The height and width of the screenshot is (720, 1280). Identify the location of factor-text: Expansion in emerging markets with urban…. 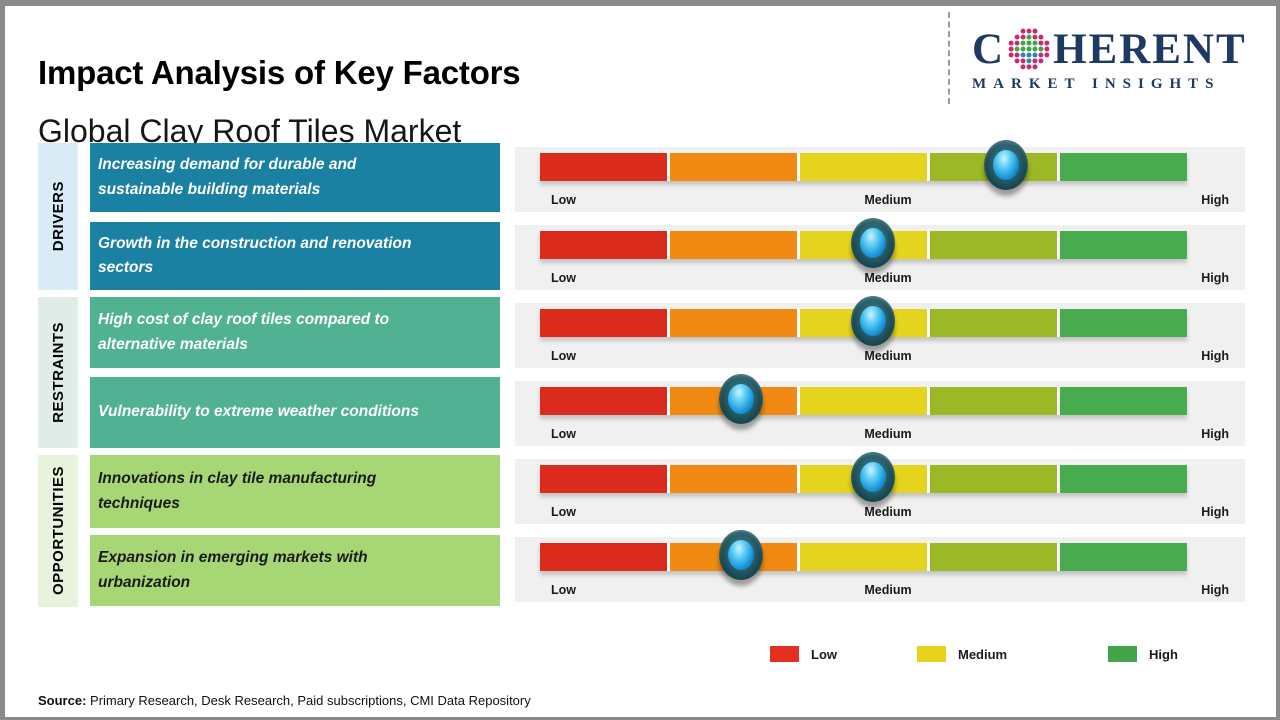
(233, 570).